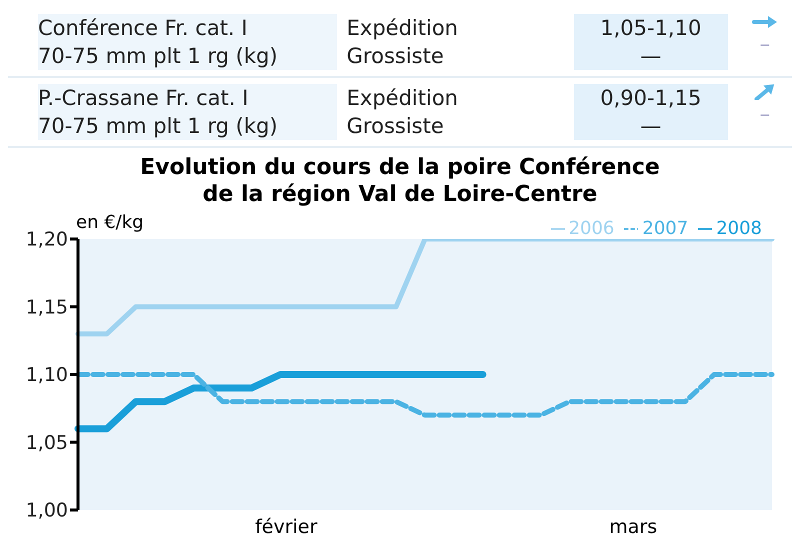 The height and width of the screenshot is (550, 800). What do you see at coordinates (591, 228) in the screenshot?
I see `legend-label: 2006` at bounding box center [591, 228].